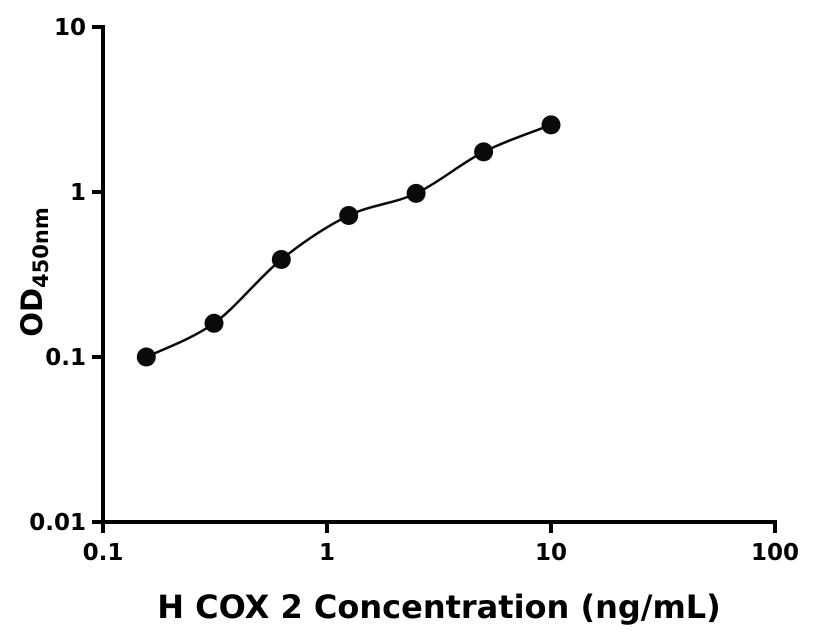  What do you see at coordinates (775, 553) in the screenshot?
I see `x-tick-label: 100` at bounding box center [775, 553].